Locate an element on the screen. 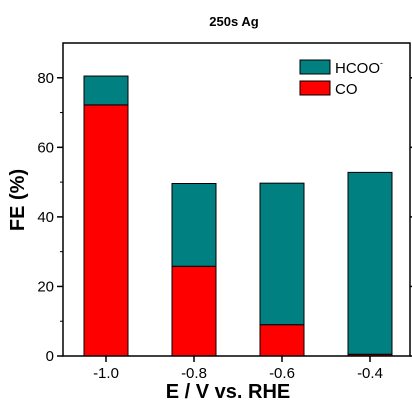 This screenshot has height=401, width=412. legend-label-co: CO is located at coordinates (346, 89).